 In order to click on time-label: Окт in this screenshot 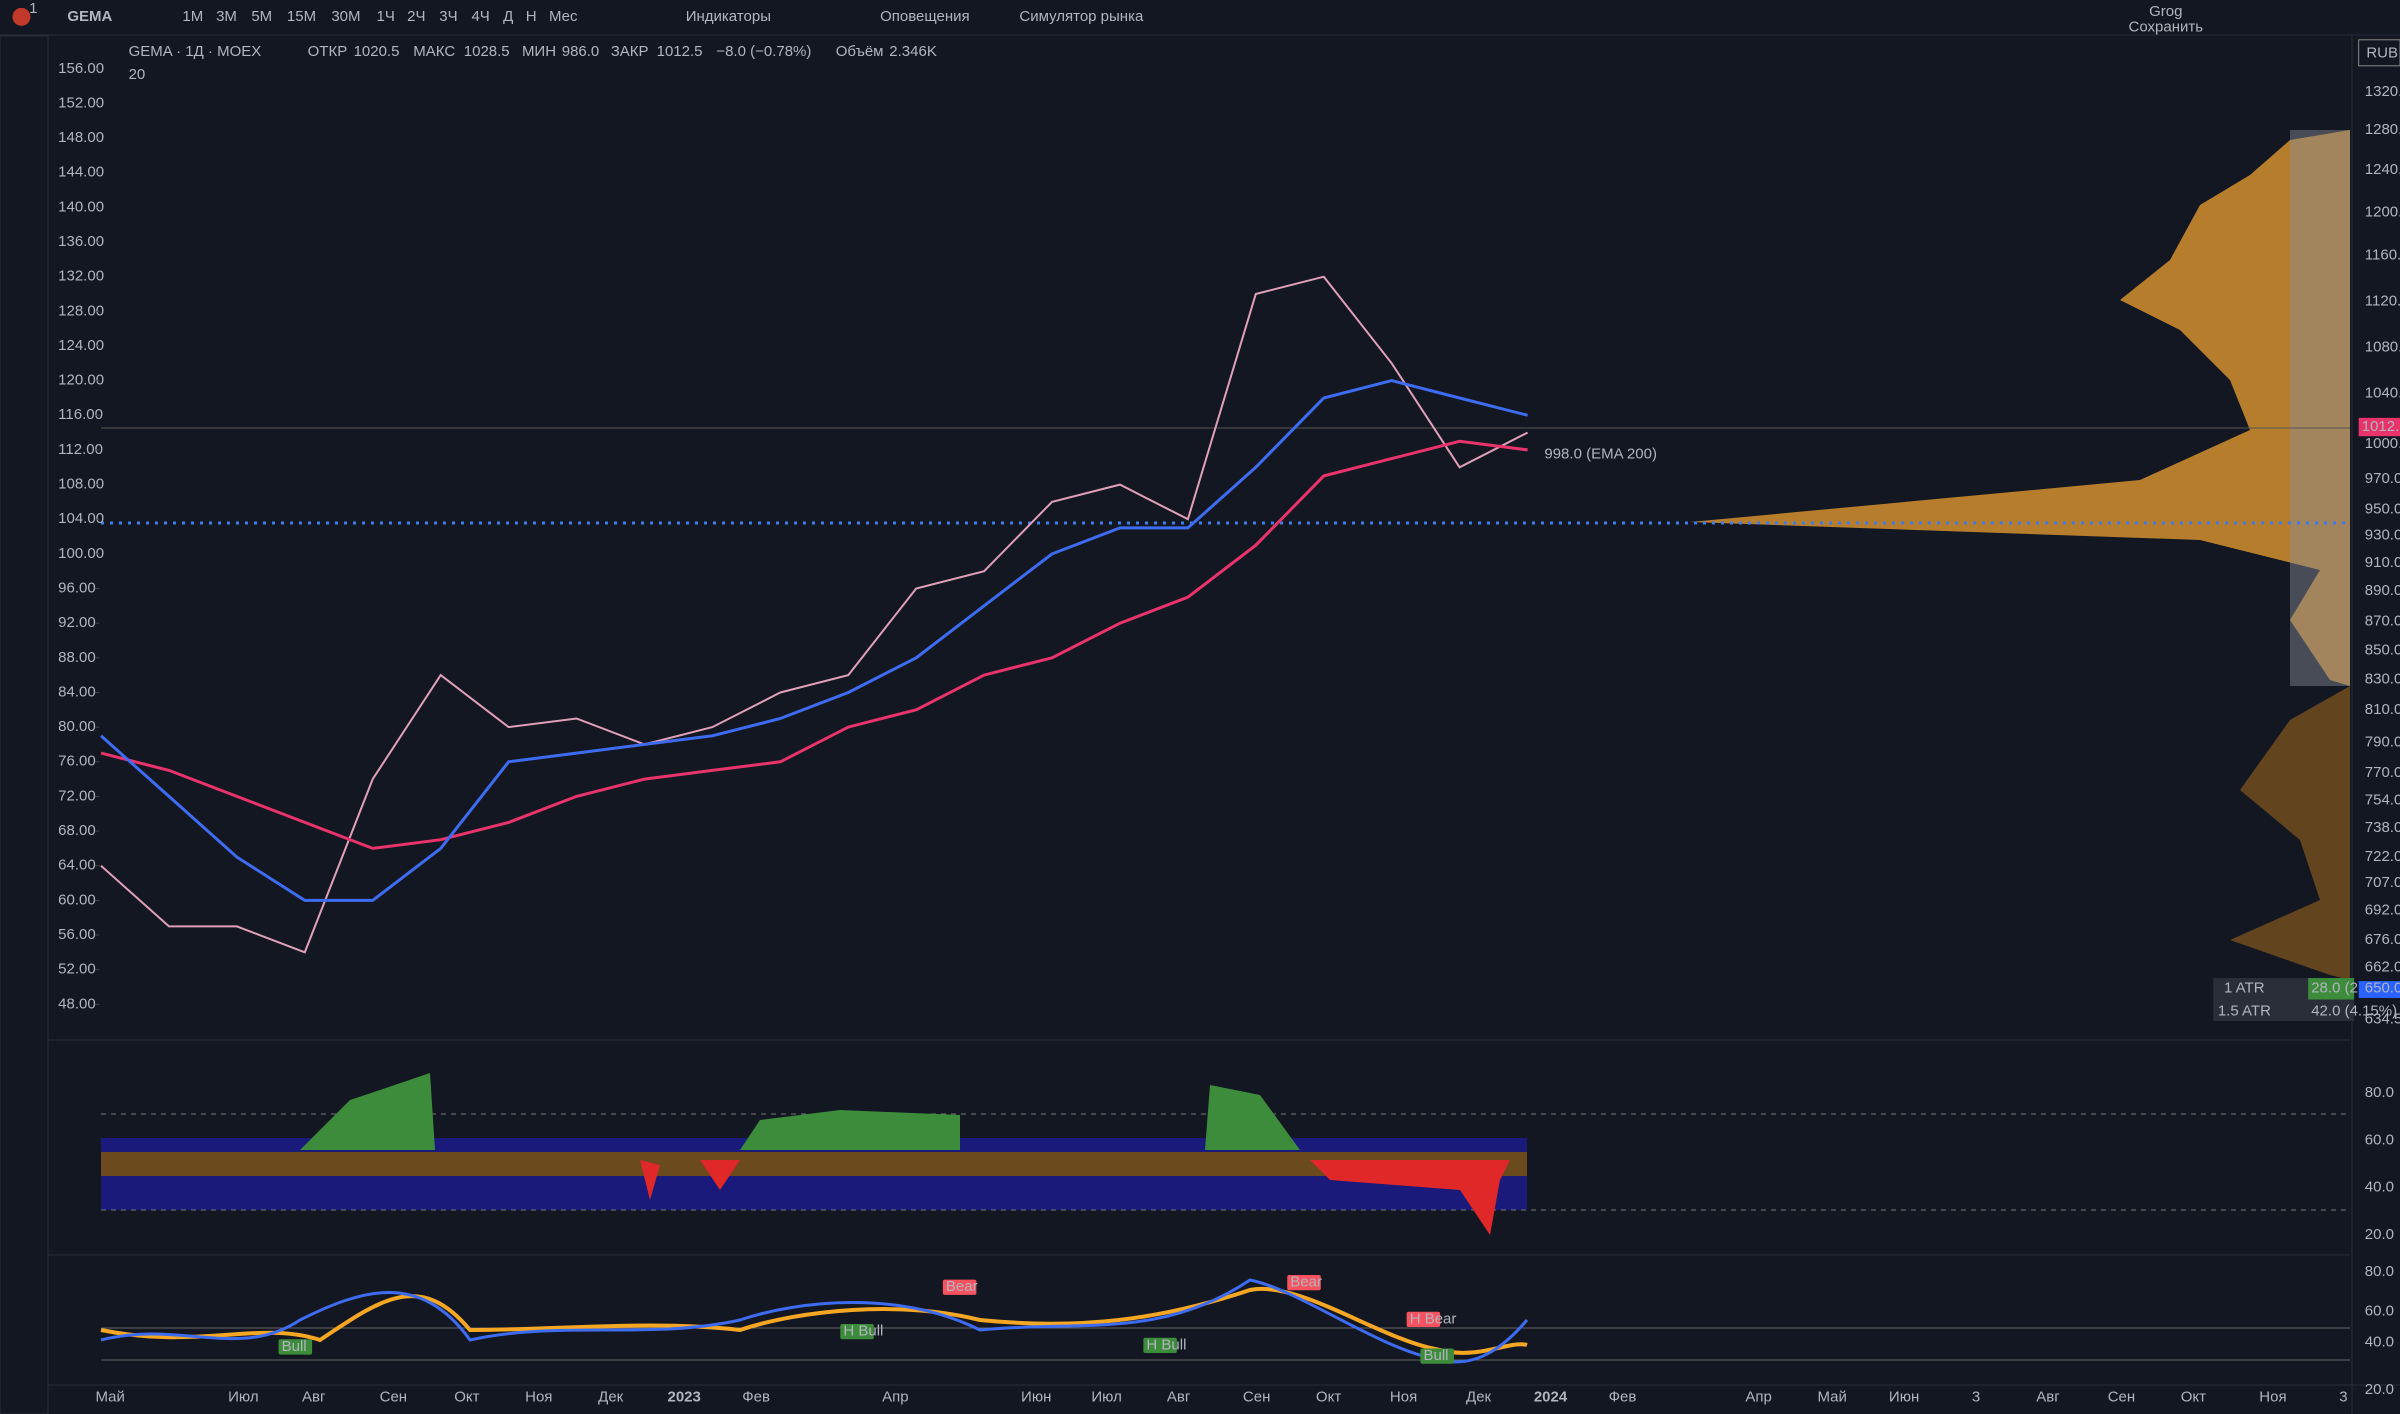, I will do `click(466, 1396)`.